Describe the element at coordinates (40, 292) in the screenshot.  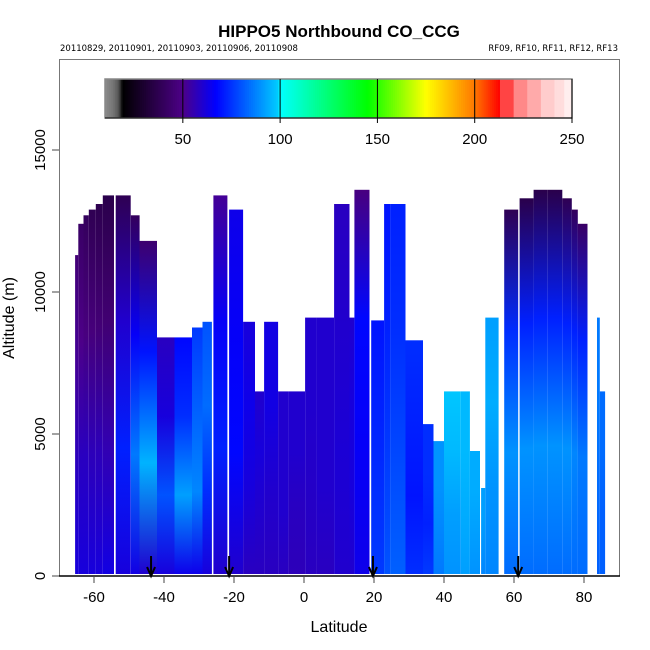
I see `y-tick-label: 10000` at that location.